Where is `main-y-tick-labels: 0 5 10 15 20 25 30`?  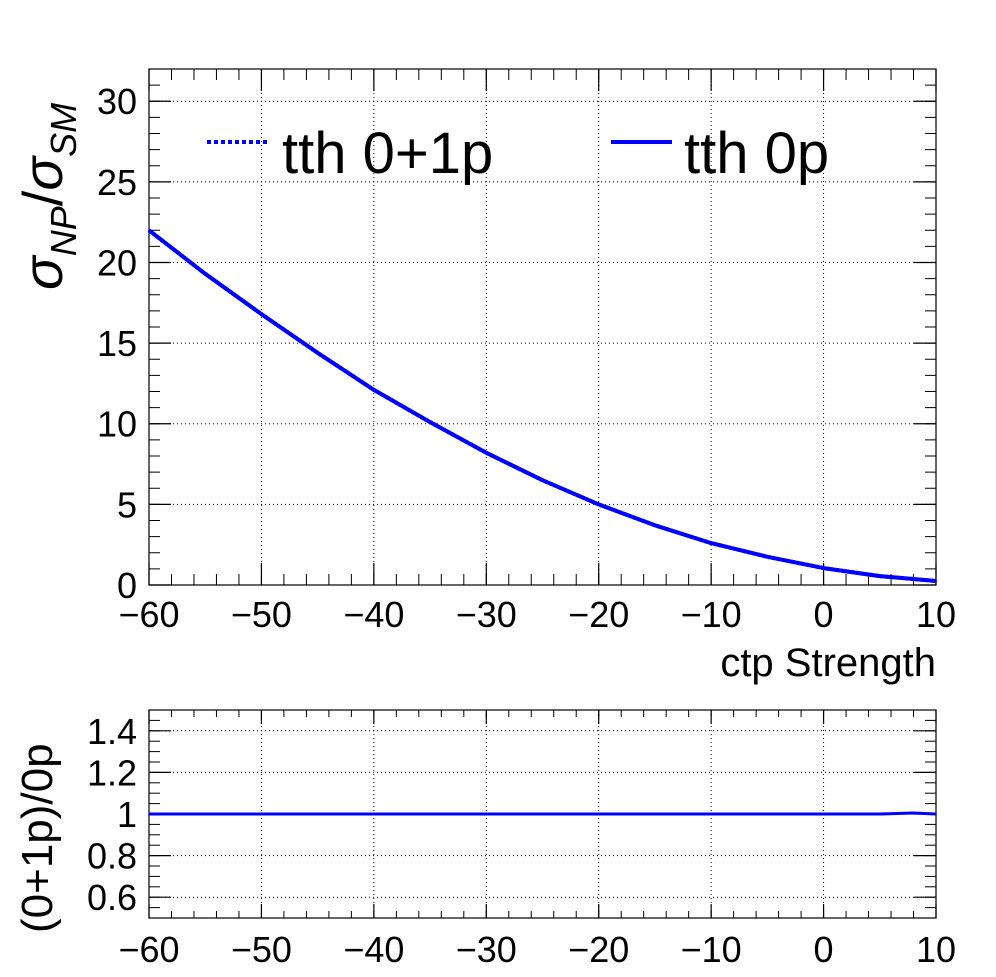
main-y-tick-labels: 0 5 10 15 20 25 30 is located at coordinates (117, 343).